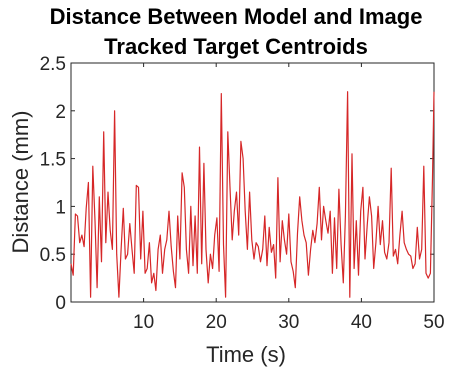 This screenshot has width=467, height=368. What do you see at coordinates (288, 322) in the screenshot?
I see `x-tick-label: 30` at bounding box center [288, 322].